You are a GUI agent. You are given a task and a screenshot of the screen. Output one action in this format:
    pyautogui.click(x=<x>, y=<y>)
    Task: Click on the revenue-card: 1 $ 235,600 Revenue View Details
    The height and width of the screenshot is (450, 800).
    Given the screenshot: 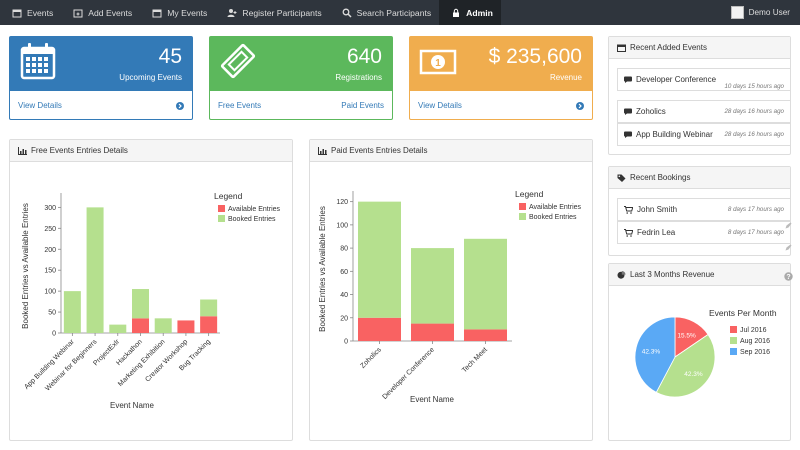 What is the action you would take?
    pyautogui.click(x=501, y=78)
    